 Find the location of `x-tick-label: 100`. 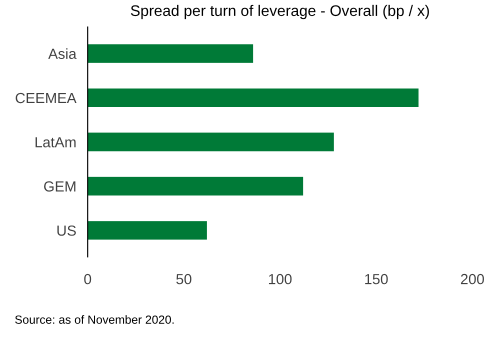

x-tick-label: 100 is located at coordinates (280, 279).